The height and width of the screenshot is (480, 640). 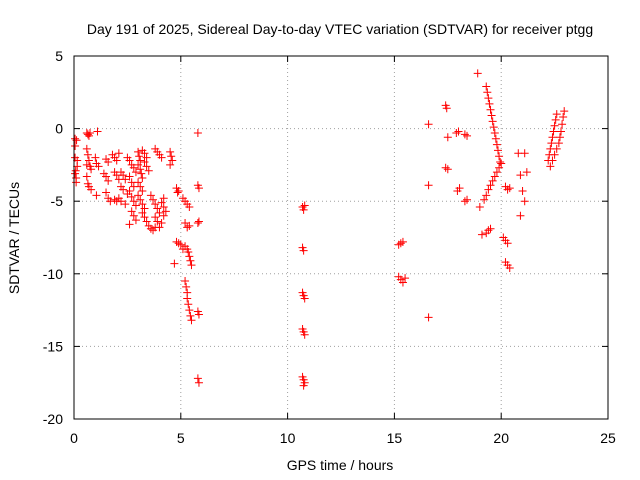 What do you see at coordinates (59, 129) in the screenshot?
I see `y-tick-label: 0` at bounding box center [59, 129].